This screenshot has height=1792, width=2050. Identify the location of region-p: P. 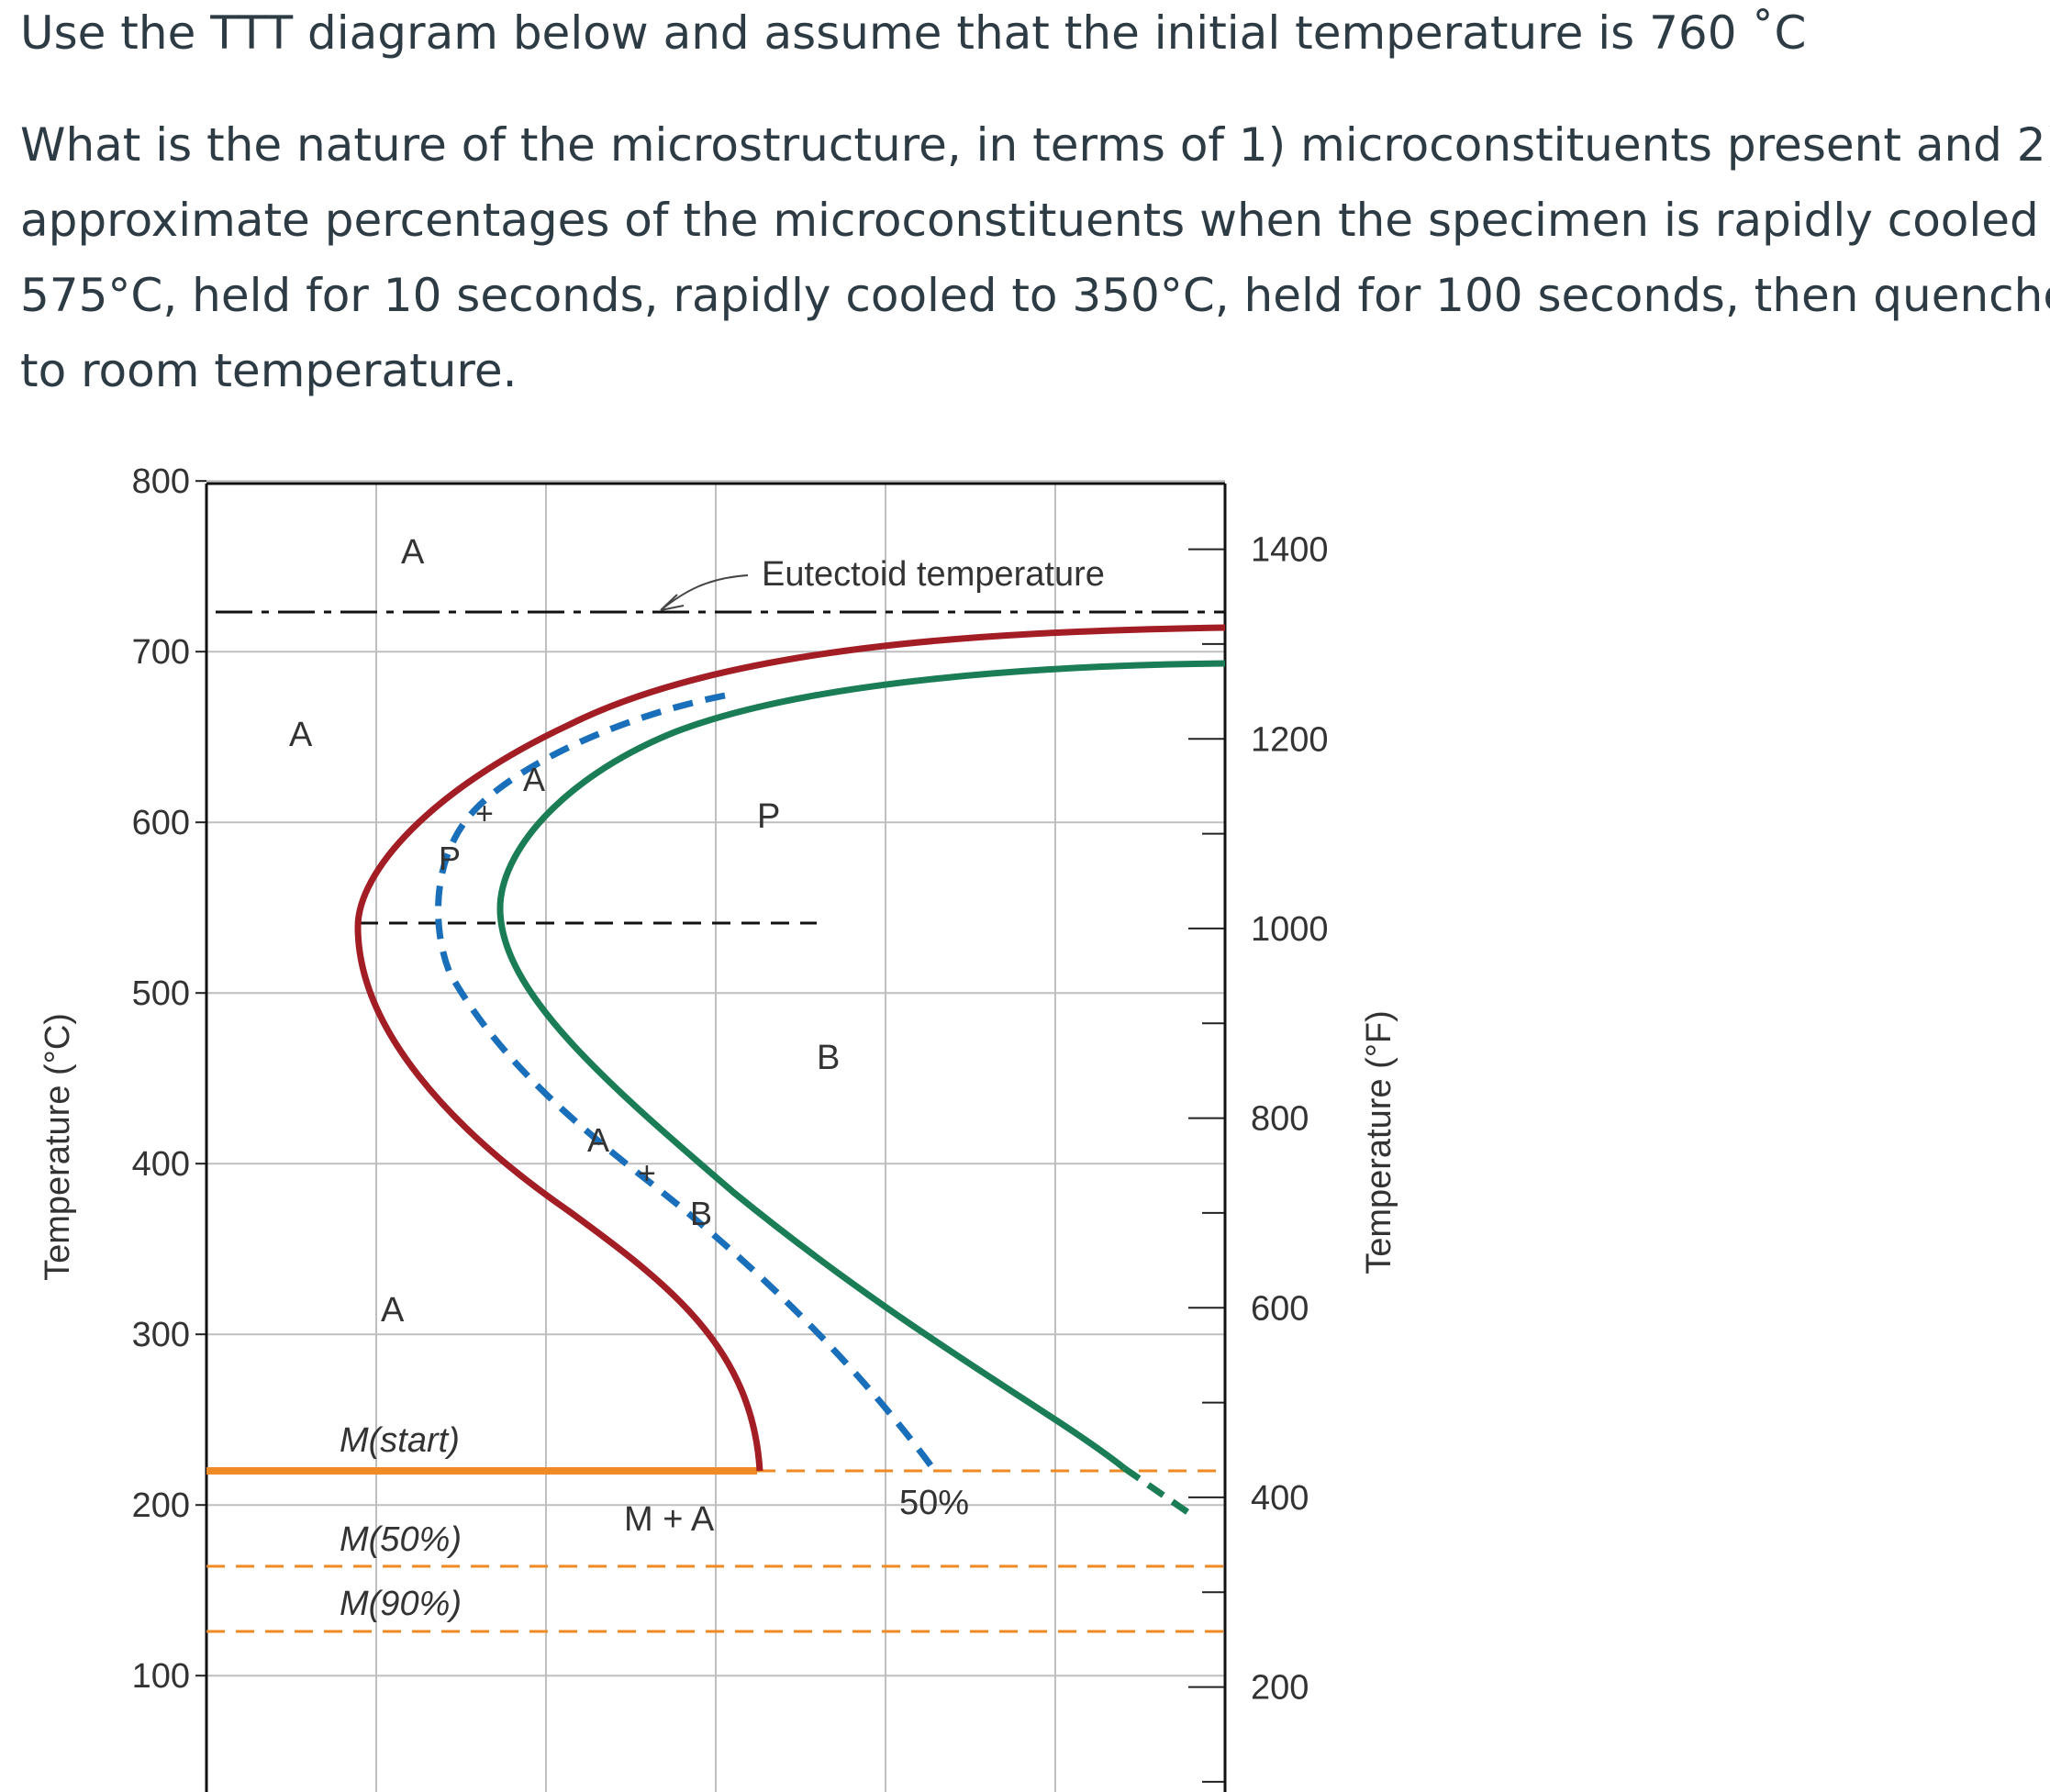
(769, 816).